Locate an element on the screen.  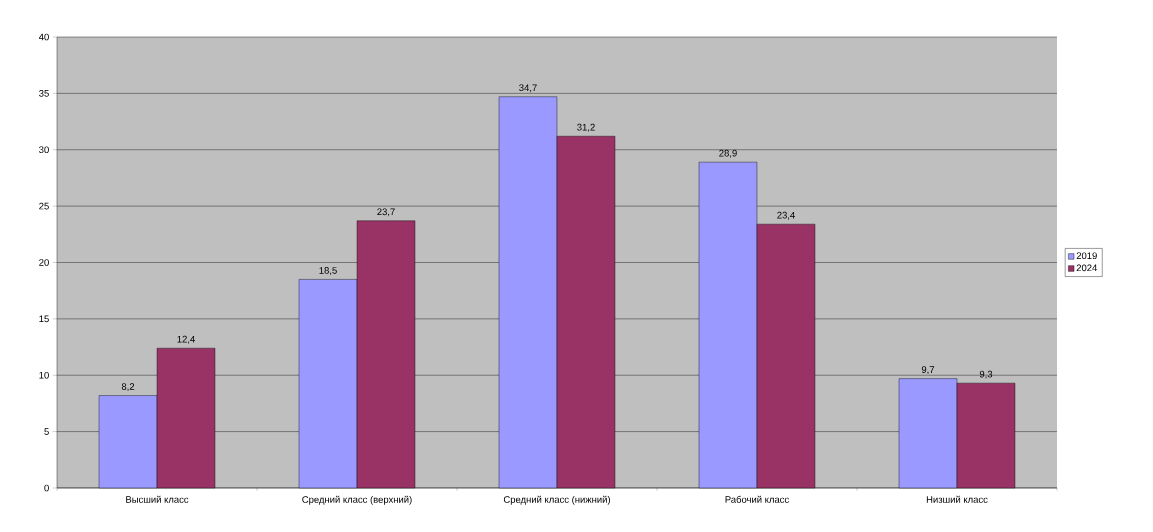
data-label: 28,9 is located at coordinates (728, 153).